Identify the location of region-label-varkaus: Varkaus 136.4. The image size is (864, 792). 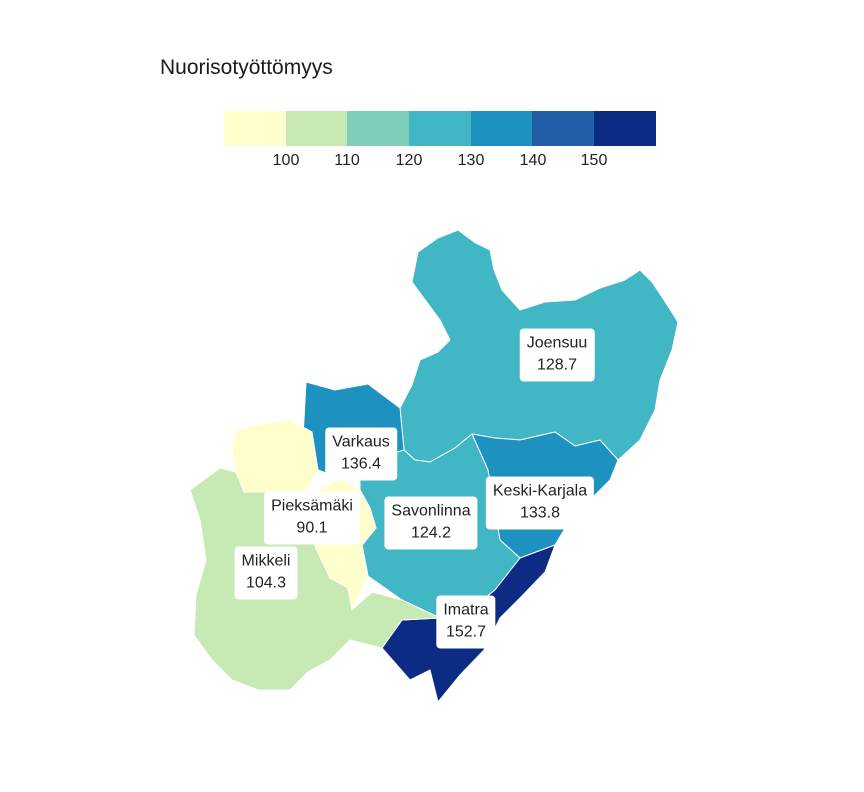
(361, 454).